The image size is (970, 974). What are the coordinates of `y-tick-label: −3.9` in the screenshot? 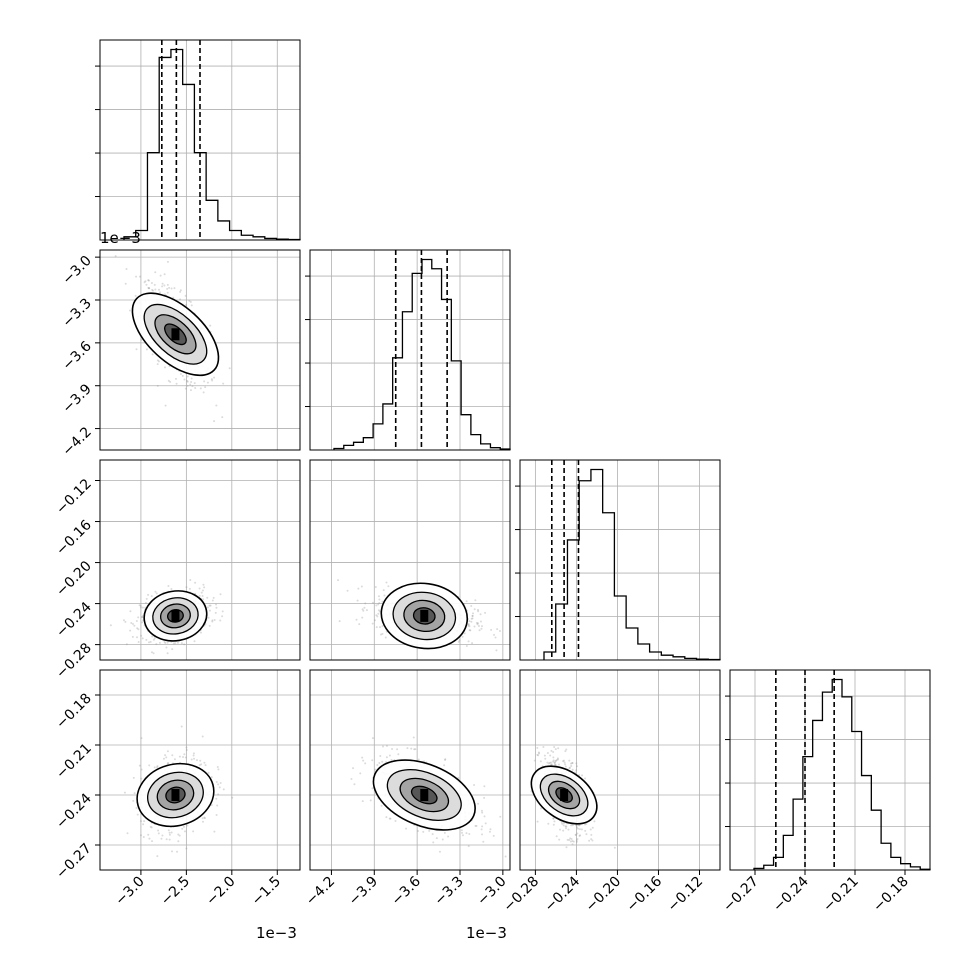 It's located at (76, 398).